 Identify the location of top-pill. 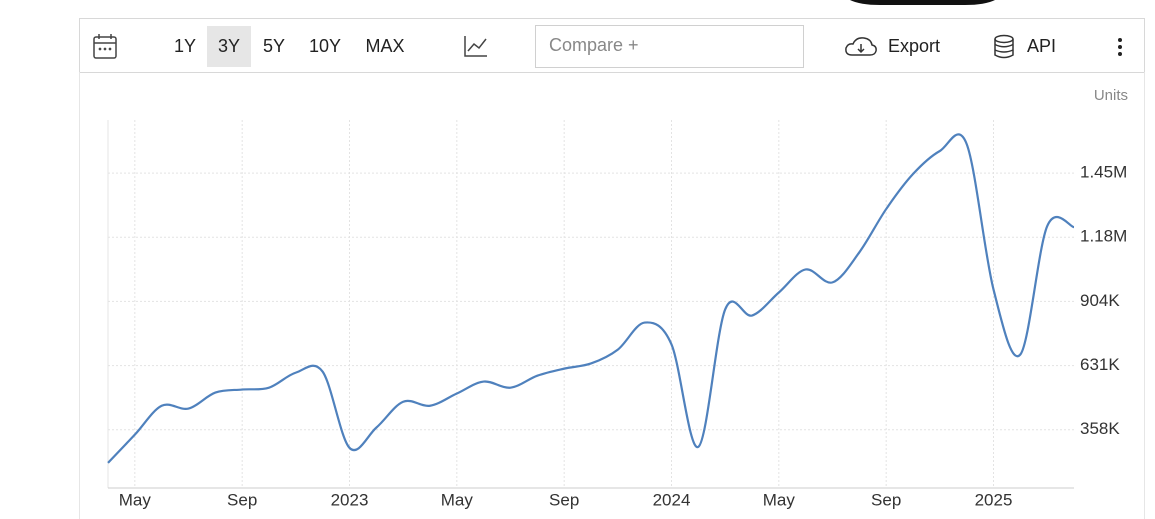
(922, 2).